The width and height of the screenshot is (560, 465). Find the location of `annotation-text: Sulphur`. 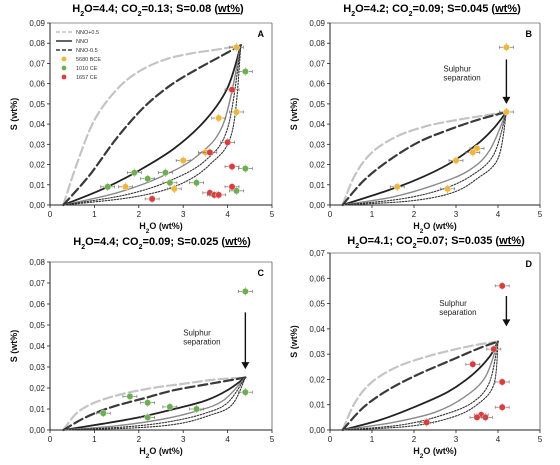

annotation-text: Sulphur is located at coordinates (453, 303).